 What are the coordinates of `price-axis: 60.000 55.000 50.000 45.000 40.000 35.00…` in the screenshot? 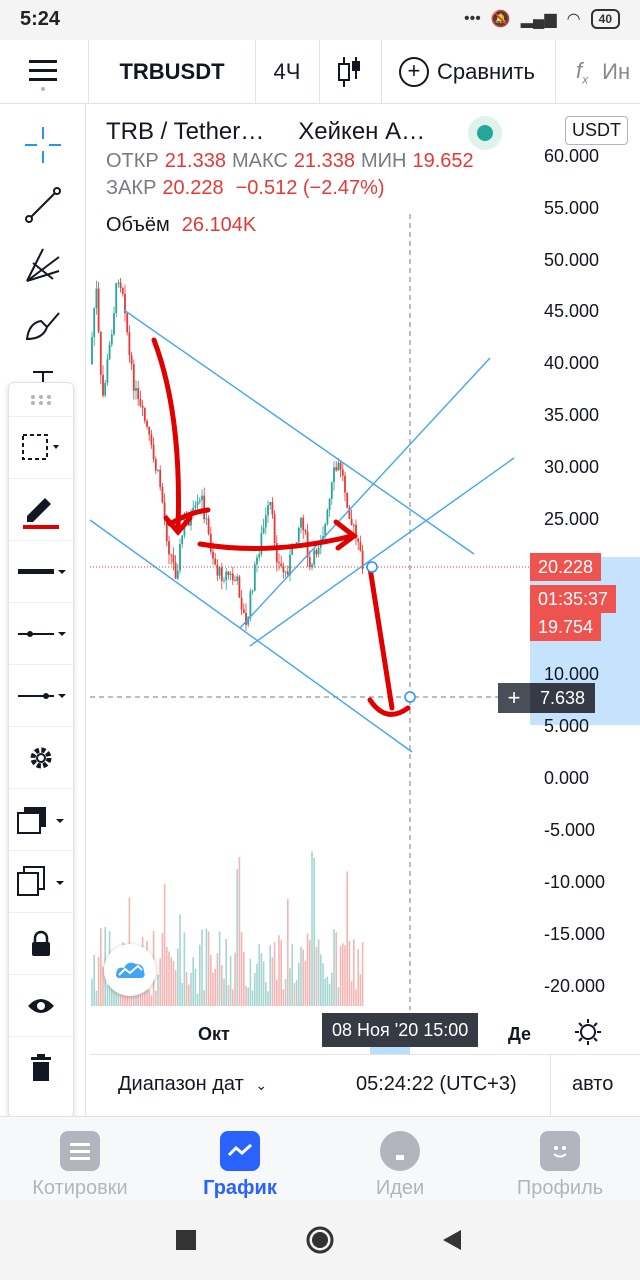 It's located at (584, 579).